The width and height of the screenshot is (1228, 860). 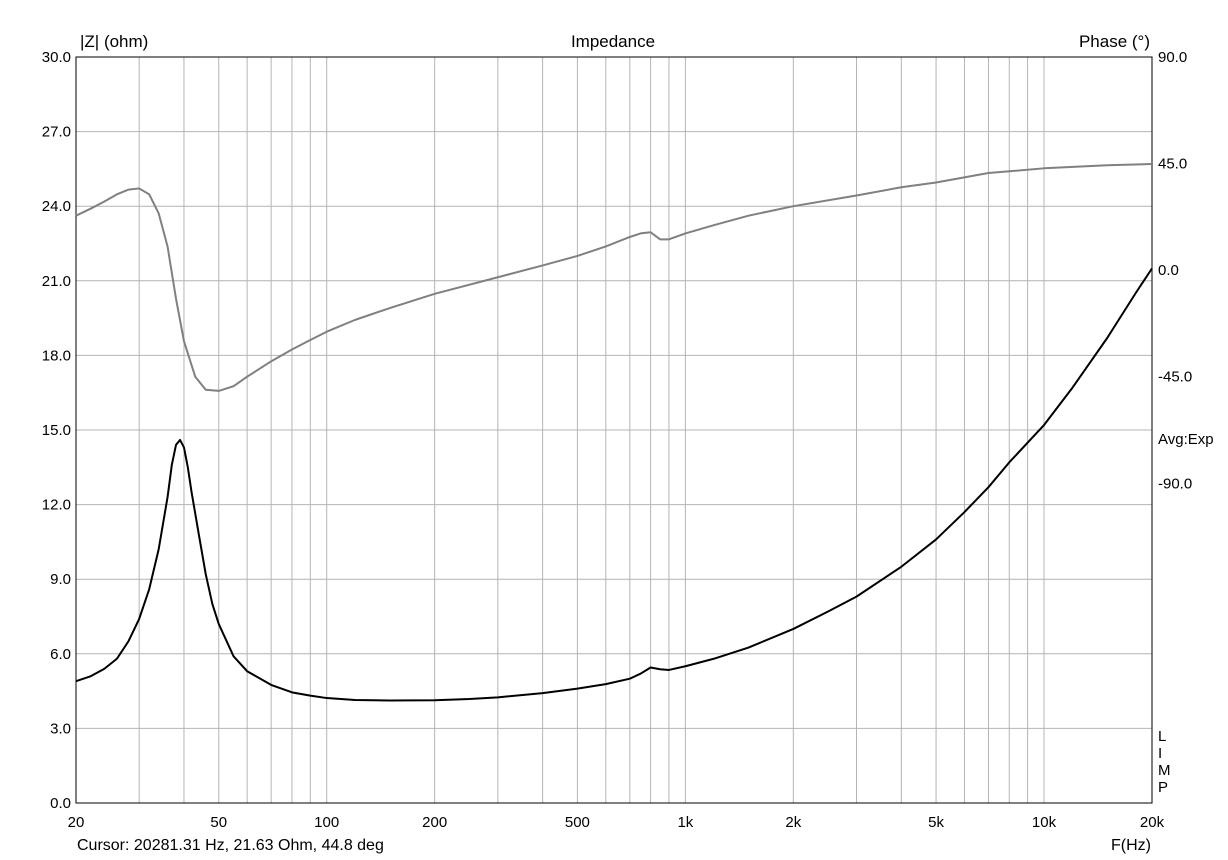 What do you see at coordinates (1172, 164) in the screenshot?
I see `y2-tick-label: 45.0` at bounding box center [1172, 164].